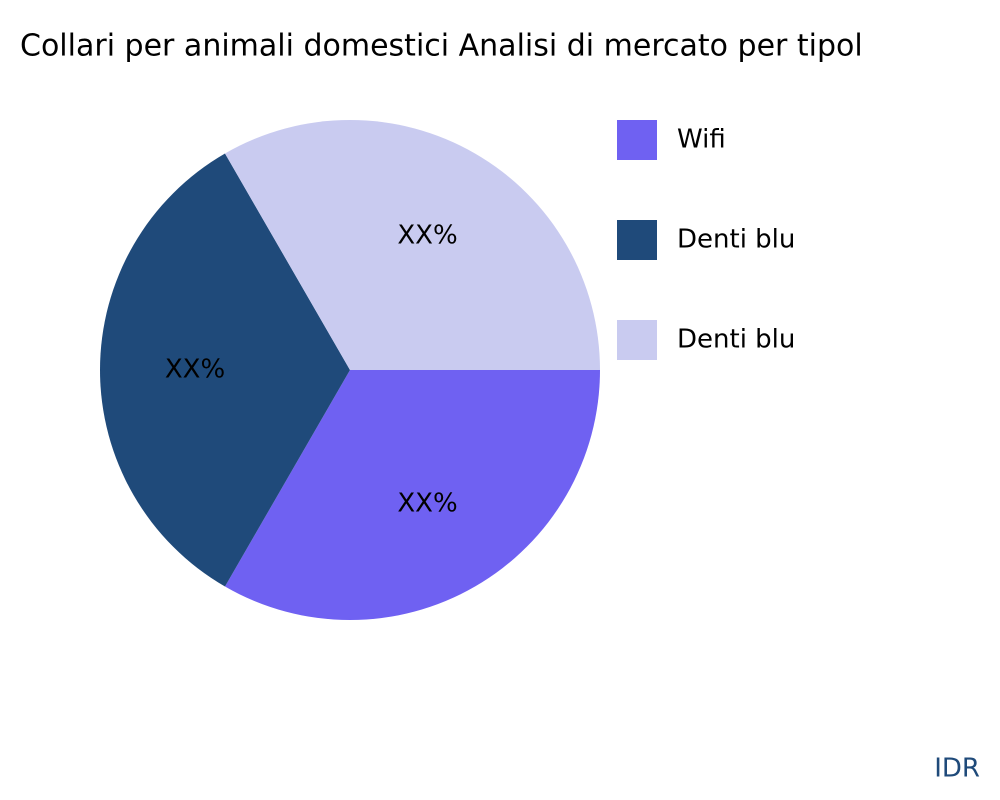  I want to click on watermark: IDR, so click(957, 769).